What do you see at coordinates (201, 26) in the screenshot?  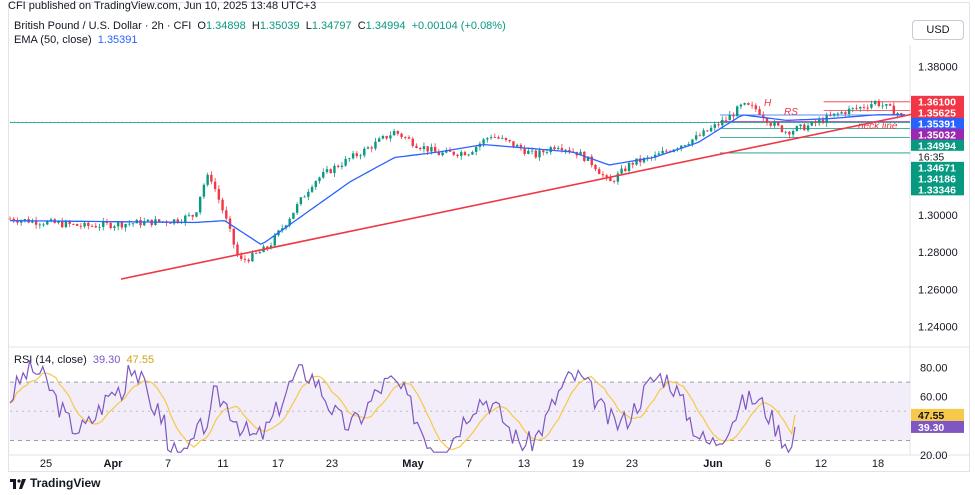 I see `open-label: O` at bounding box center [201, 26].